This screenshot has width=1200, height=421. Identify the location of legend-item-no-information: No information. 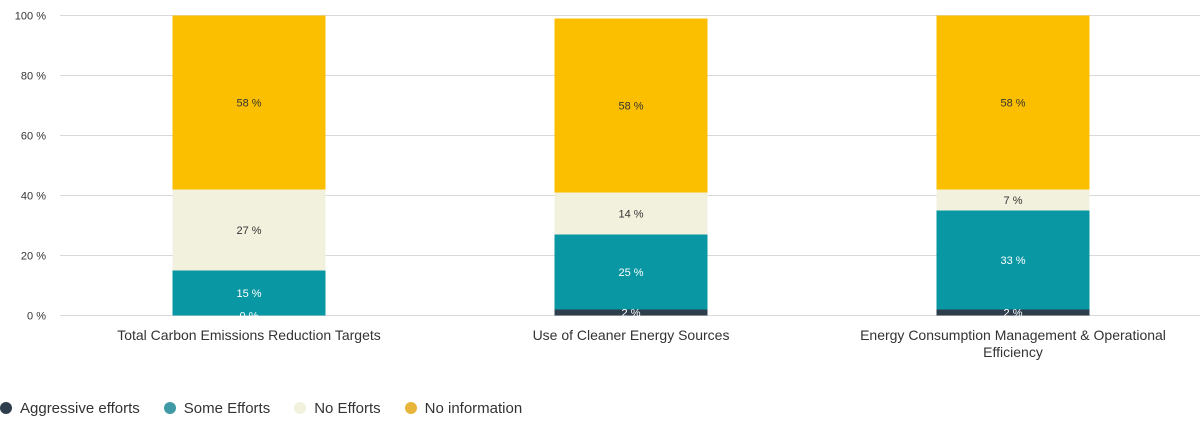
(463, 408).